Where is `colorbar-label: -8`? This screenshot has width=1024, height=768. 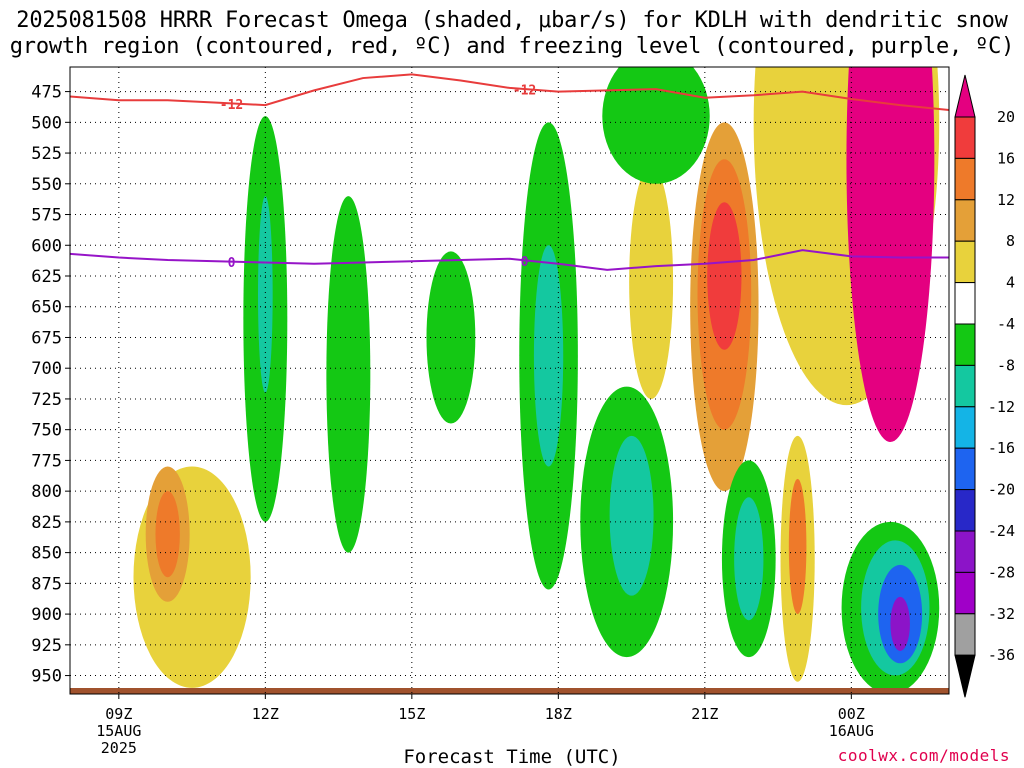 colorbar-label: -8 is located at coordinates (1006, 365).